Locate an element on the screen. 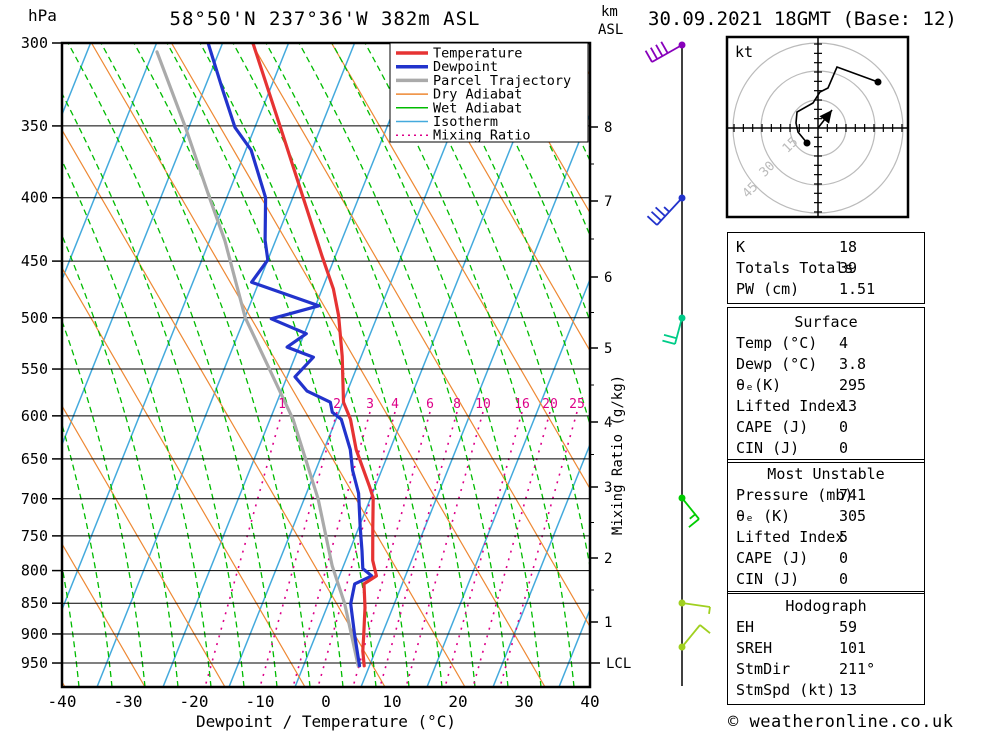  stats-row-value: 59 is located at coordinates (848, 627).